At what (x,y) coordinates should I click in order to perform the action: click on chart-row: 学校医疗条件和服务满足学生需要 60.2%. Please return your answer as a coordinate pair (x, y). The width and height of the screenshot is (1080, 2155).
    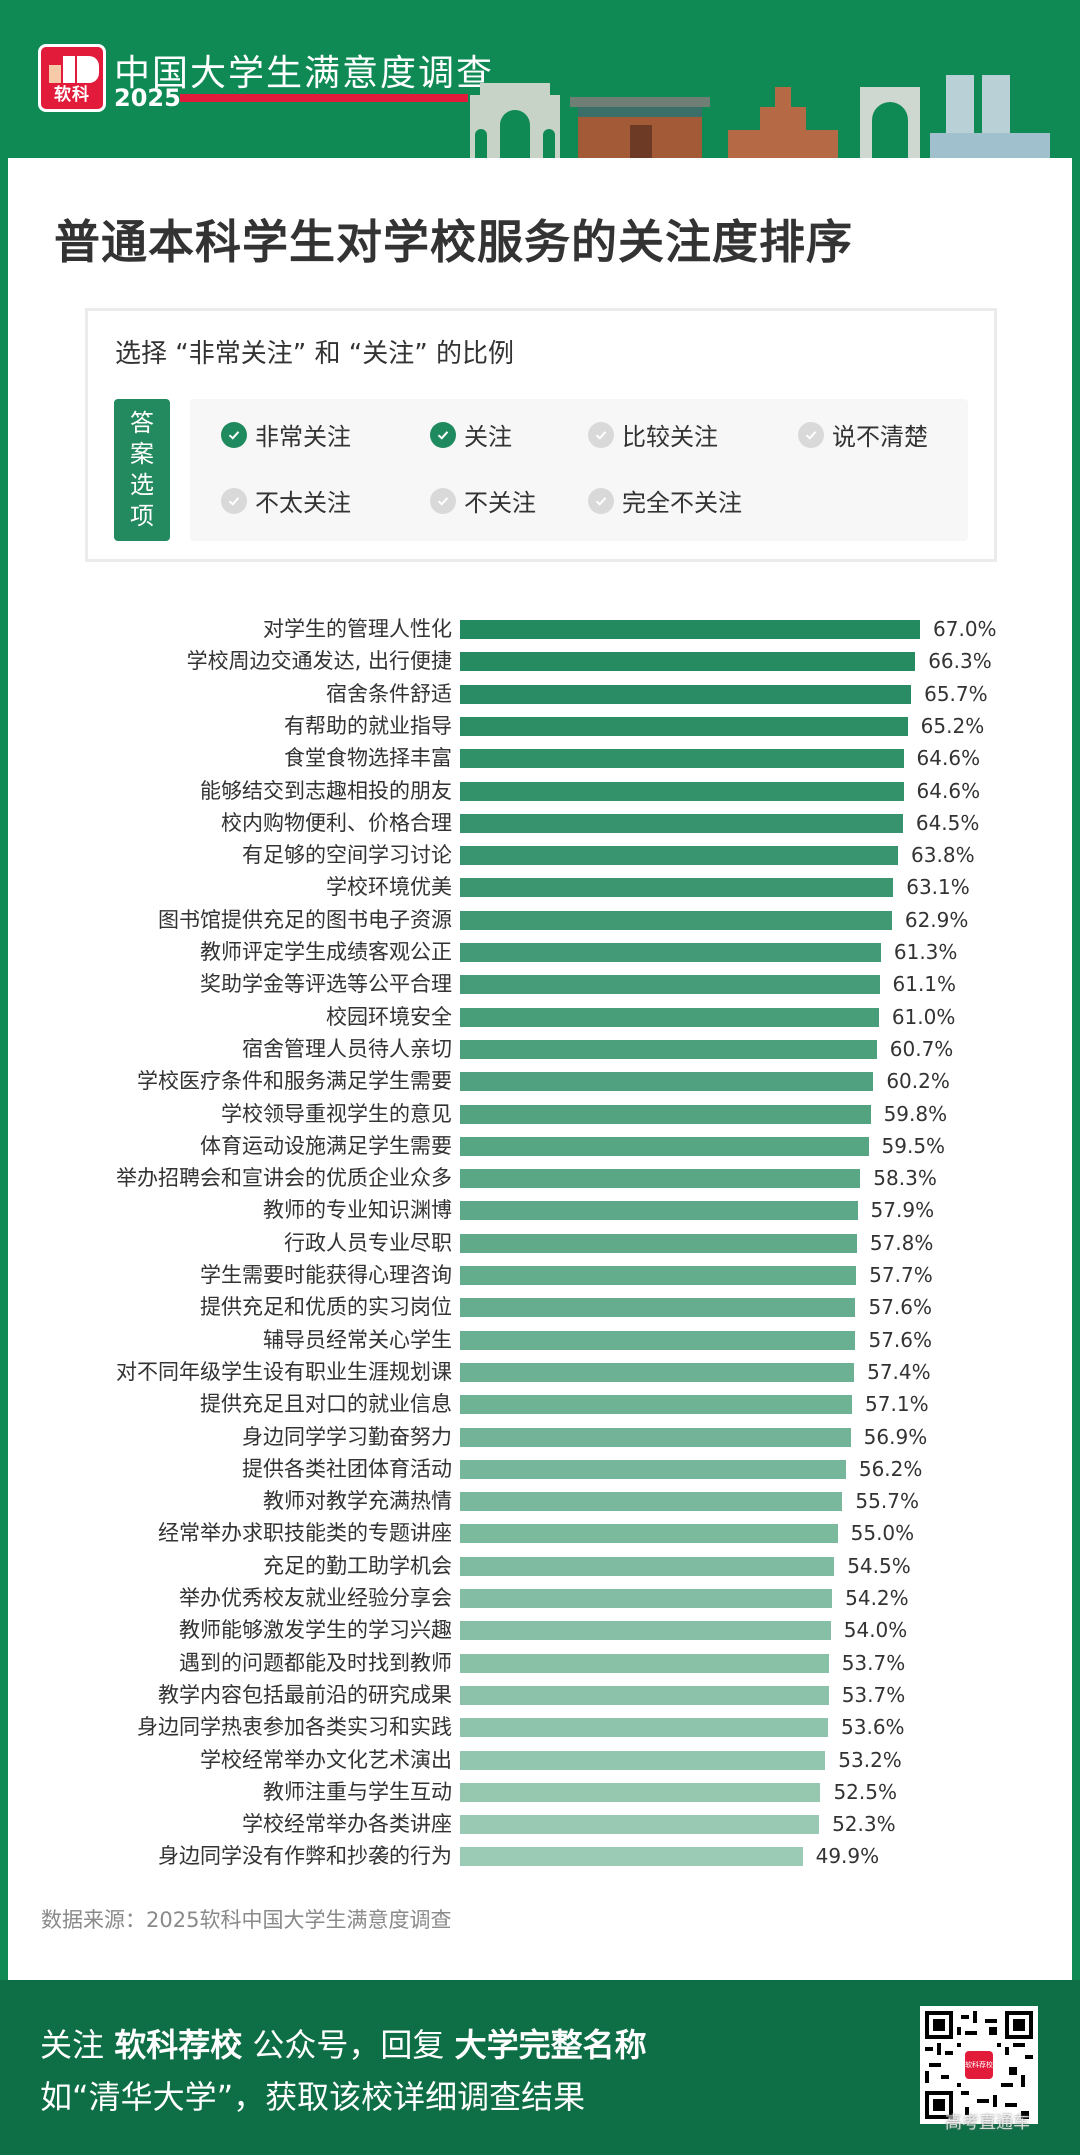
    Looking at the image, I should click on (540, 1081).